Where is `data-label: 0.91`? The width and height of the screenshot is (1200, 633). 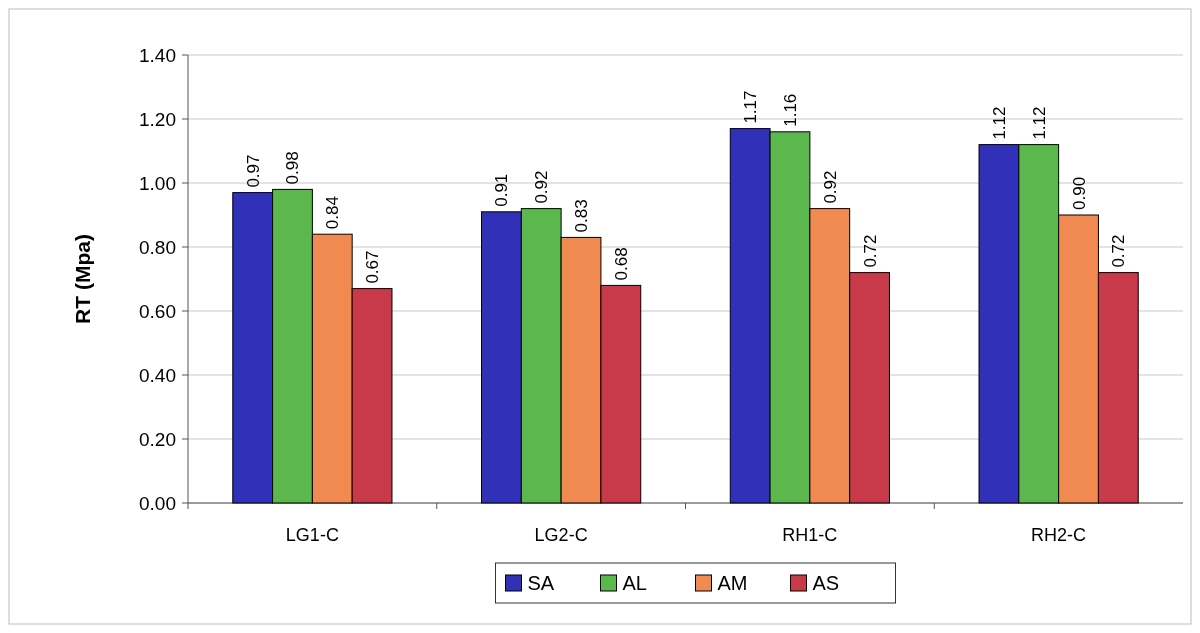
data-label: 0.91 is located at coordinates (502, 190).